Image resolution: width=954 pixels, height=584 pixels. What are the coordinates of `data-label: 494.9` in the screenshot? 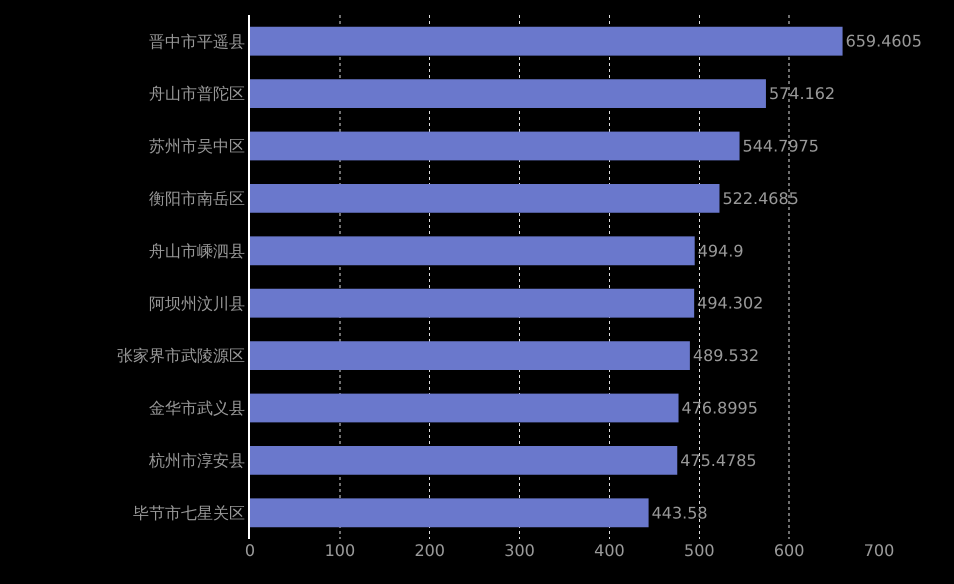 It's located at (721, 250).